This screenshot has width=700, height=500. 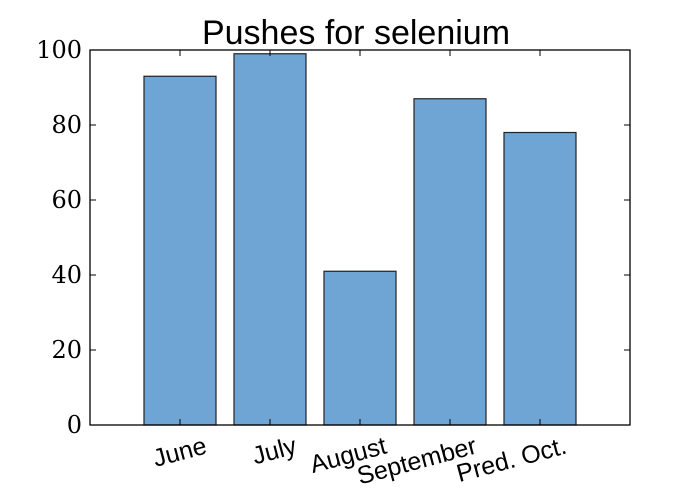 I want to click on bar-july, so click(x=270, y=239).